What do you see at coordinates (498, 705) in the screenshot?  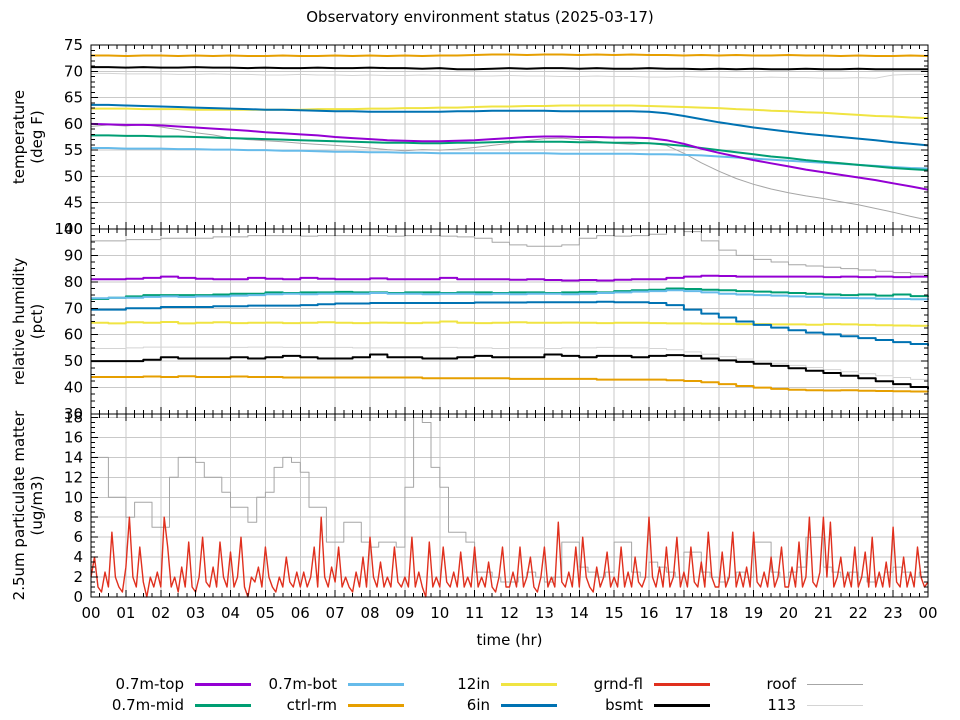 I see `legend-row-2: 0.7m-mid ctrl-rm 6in bsmt 113` at bounding box center [498, 705].